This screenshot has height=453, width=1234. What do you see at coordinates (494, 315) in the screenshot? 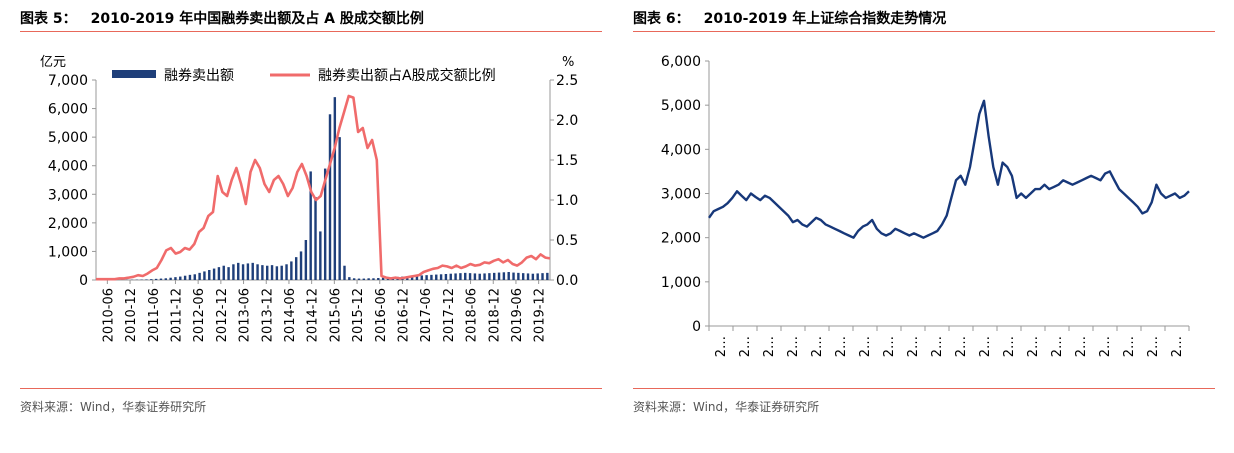
I see `x-tick-label: 2018-12` at bounding box center [494, 315].